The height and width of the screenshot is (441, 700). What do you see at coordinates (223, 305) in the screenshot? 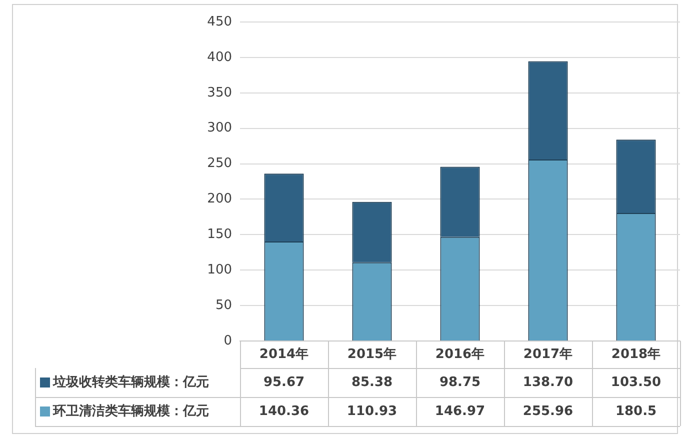
I see `y-tick-label: 50` at bounding box center [223, 305].